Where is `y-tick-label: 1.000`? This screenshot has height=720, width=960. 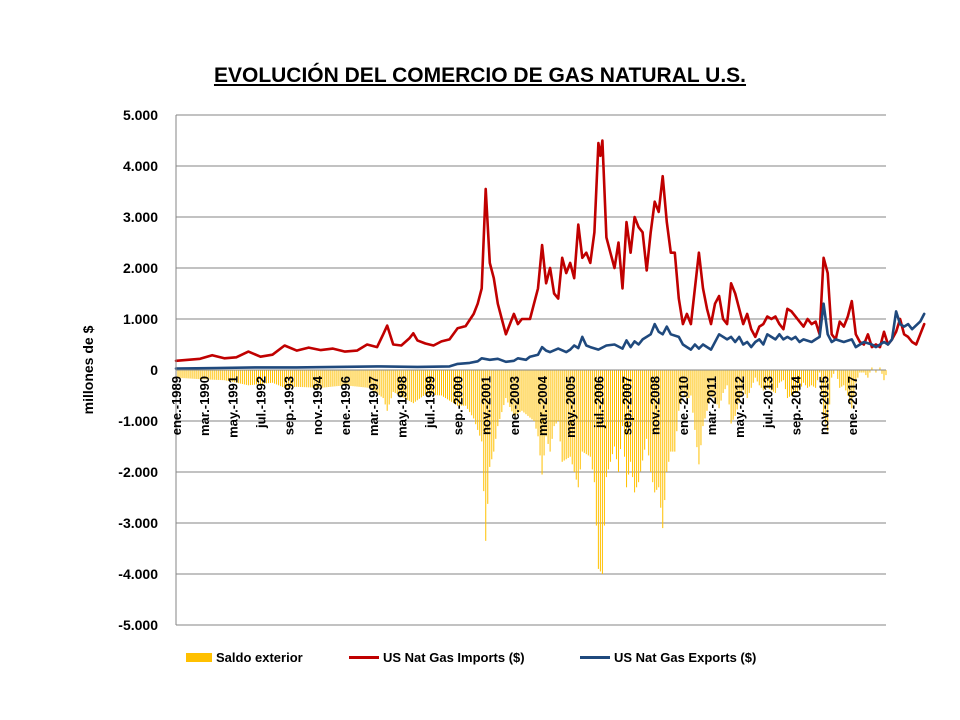 y-tick-label: 1.000 is located at coordinates (140, 319).